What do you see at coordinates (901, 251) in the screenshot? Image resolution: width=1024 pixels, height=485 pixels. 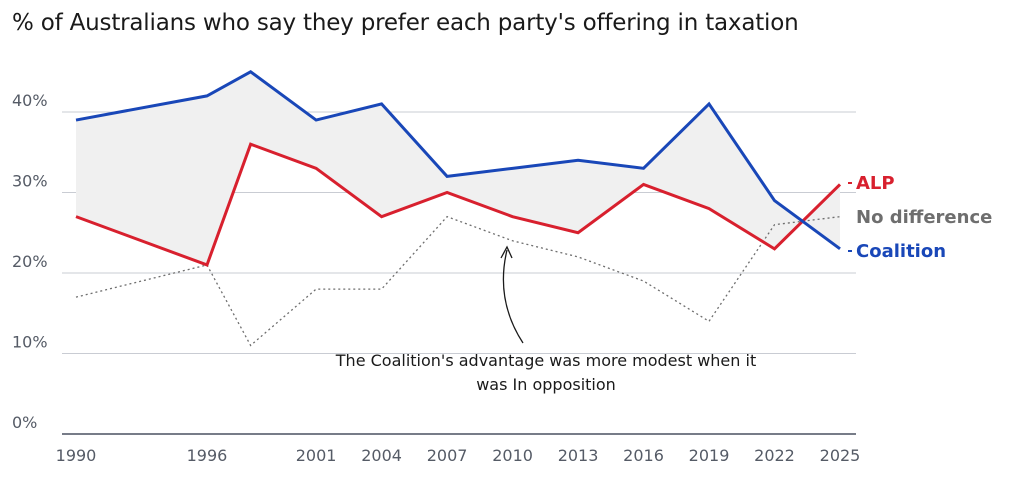 I see `series-label-coalition: Coalition` at bounding box center [901, 251].